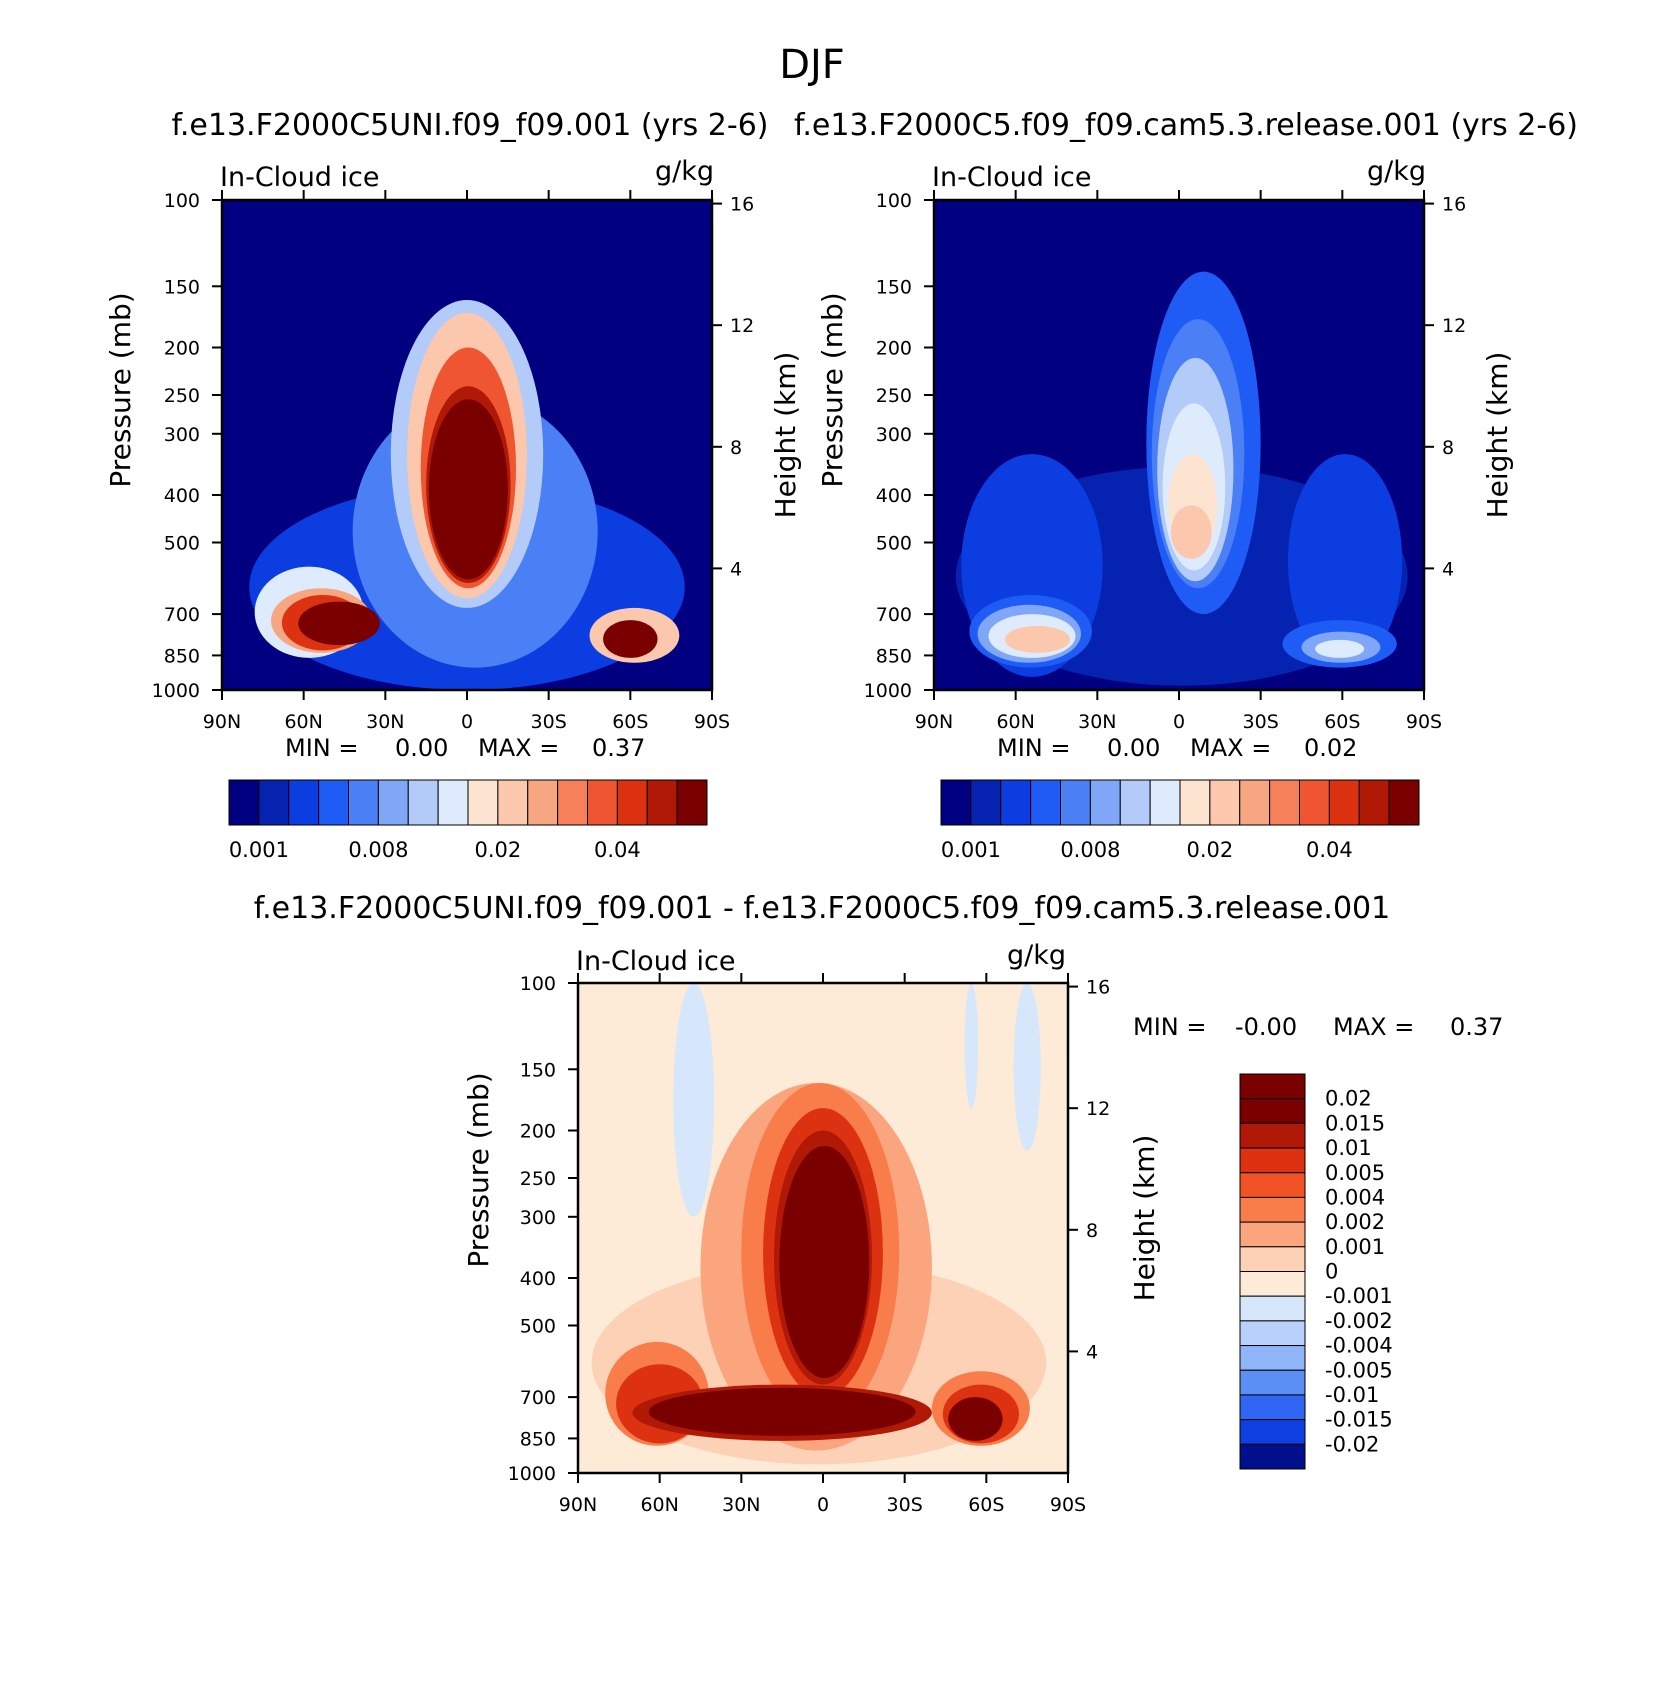 This screenshot has width=1660, height=1688. Describe the element at coordinates (1133, 748) in the screenshot. I see `min-value: 0.00` at that location.